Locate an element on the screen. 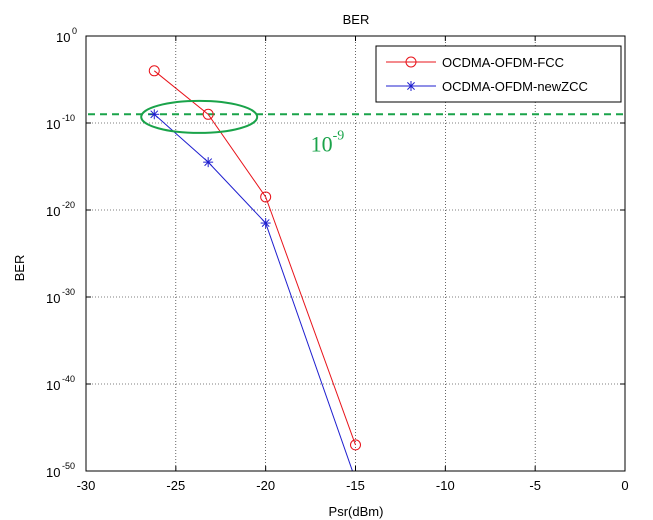  x-tick-label: -30 is located at coordinates (86, 485).